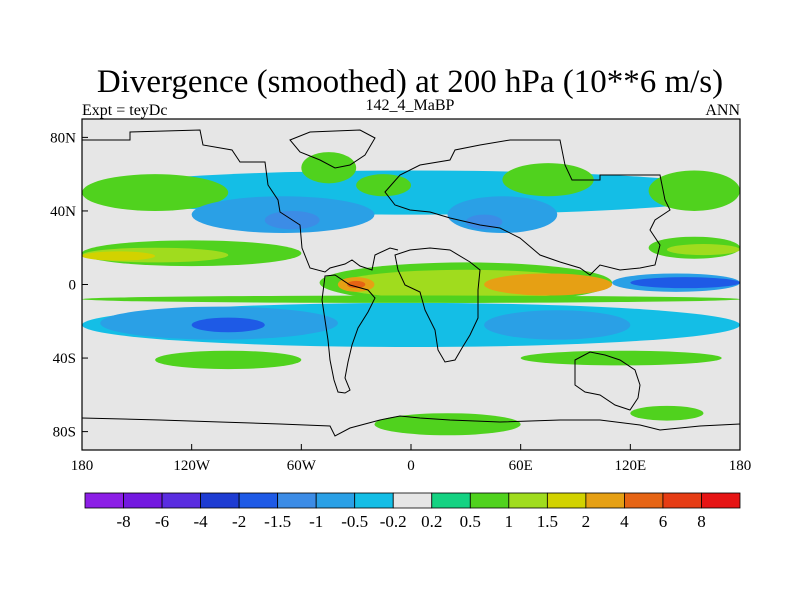 The height and width of the screenshot is (600, 800). What do you see at coordinates (412, 511) in the screenshot?
I see `colorbar: -8 -6 -4 -2 -1.5 -1 -0.5 -0.2 0.2 0.5 1 1.5 2 4 6 8` at bounding box center [412, 511].